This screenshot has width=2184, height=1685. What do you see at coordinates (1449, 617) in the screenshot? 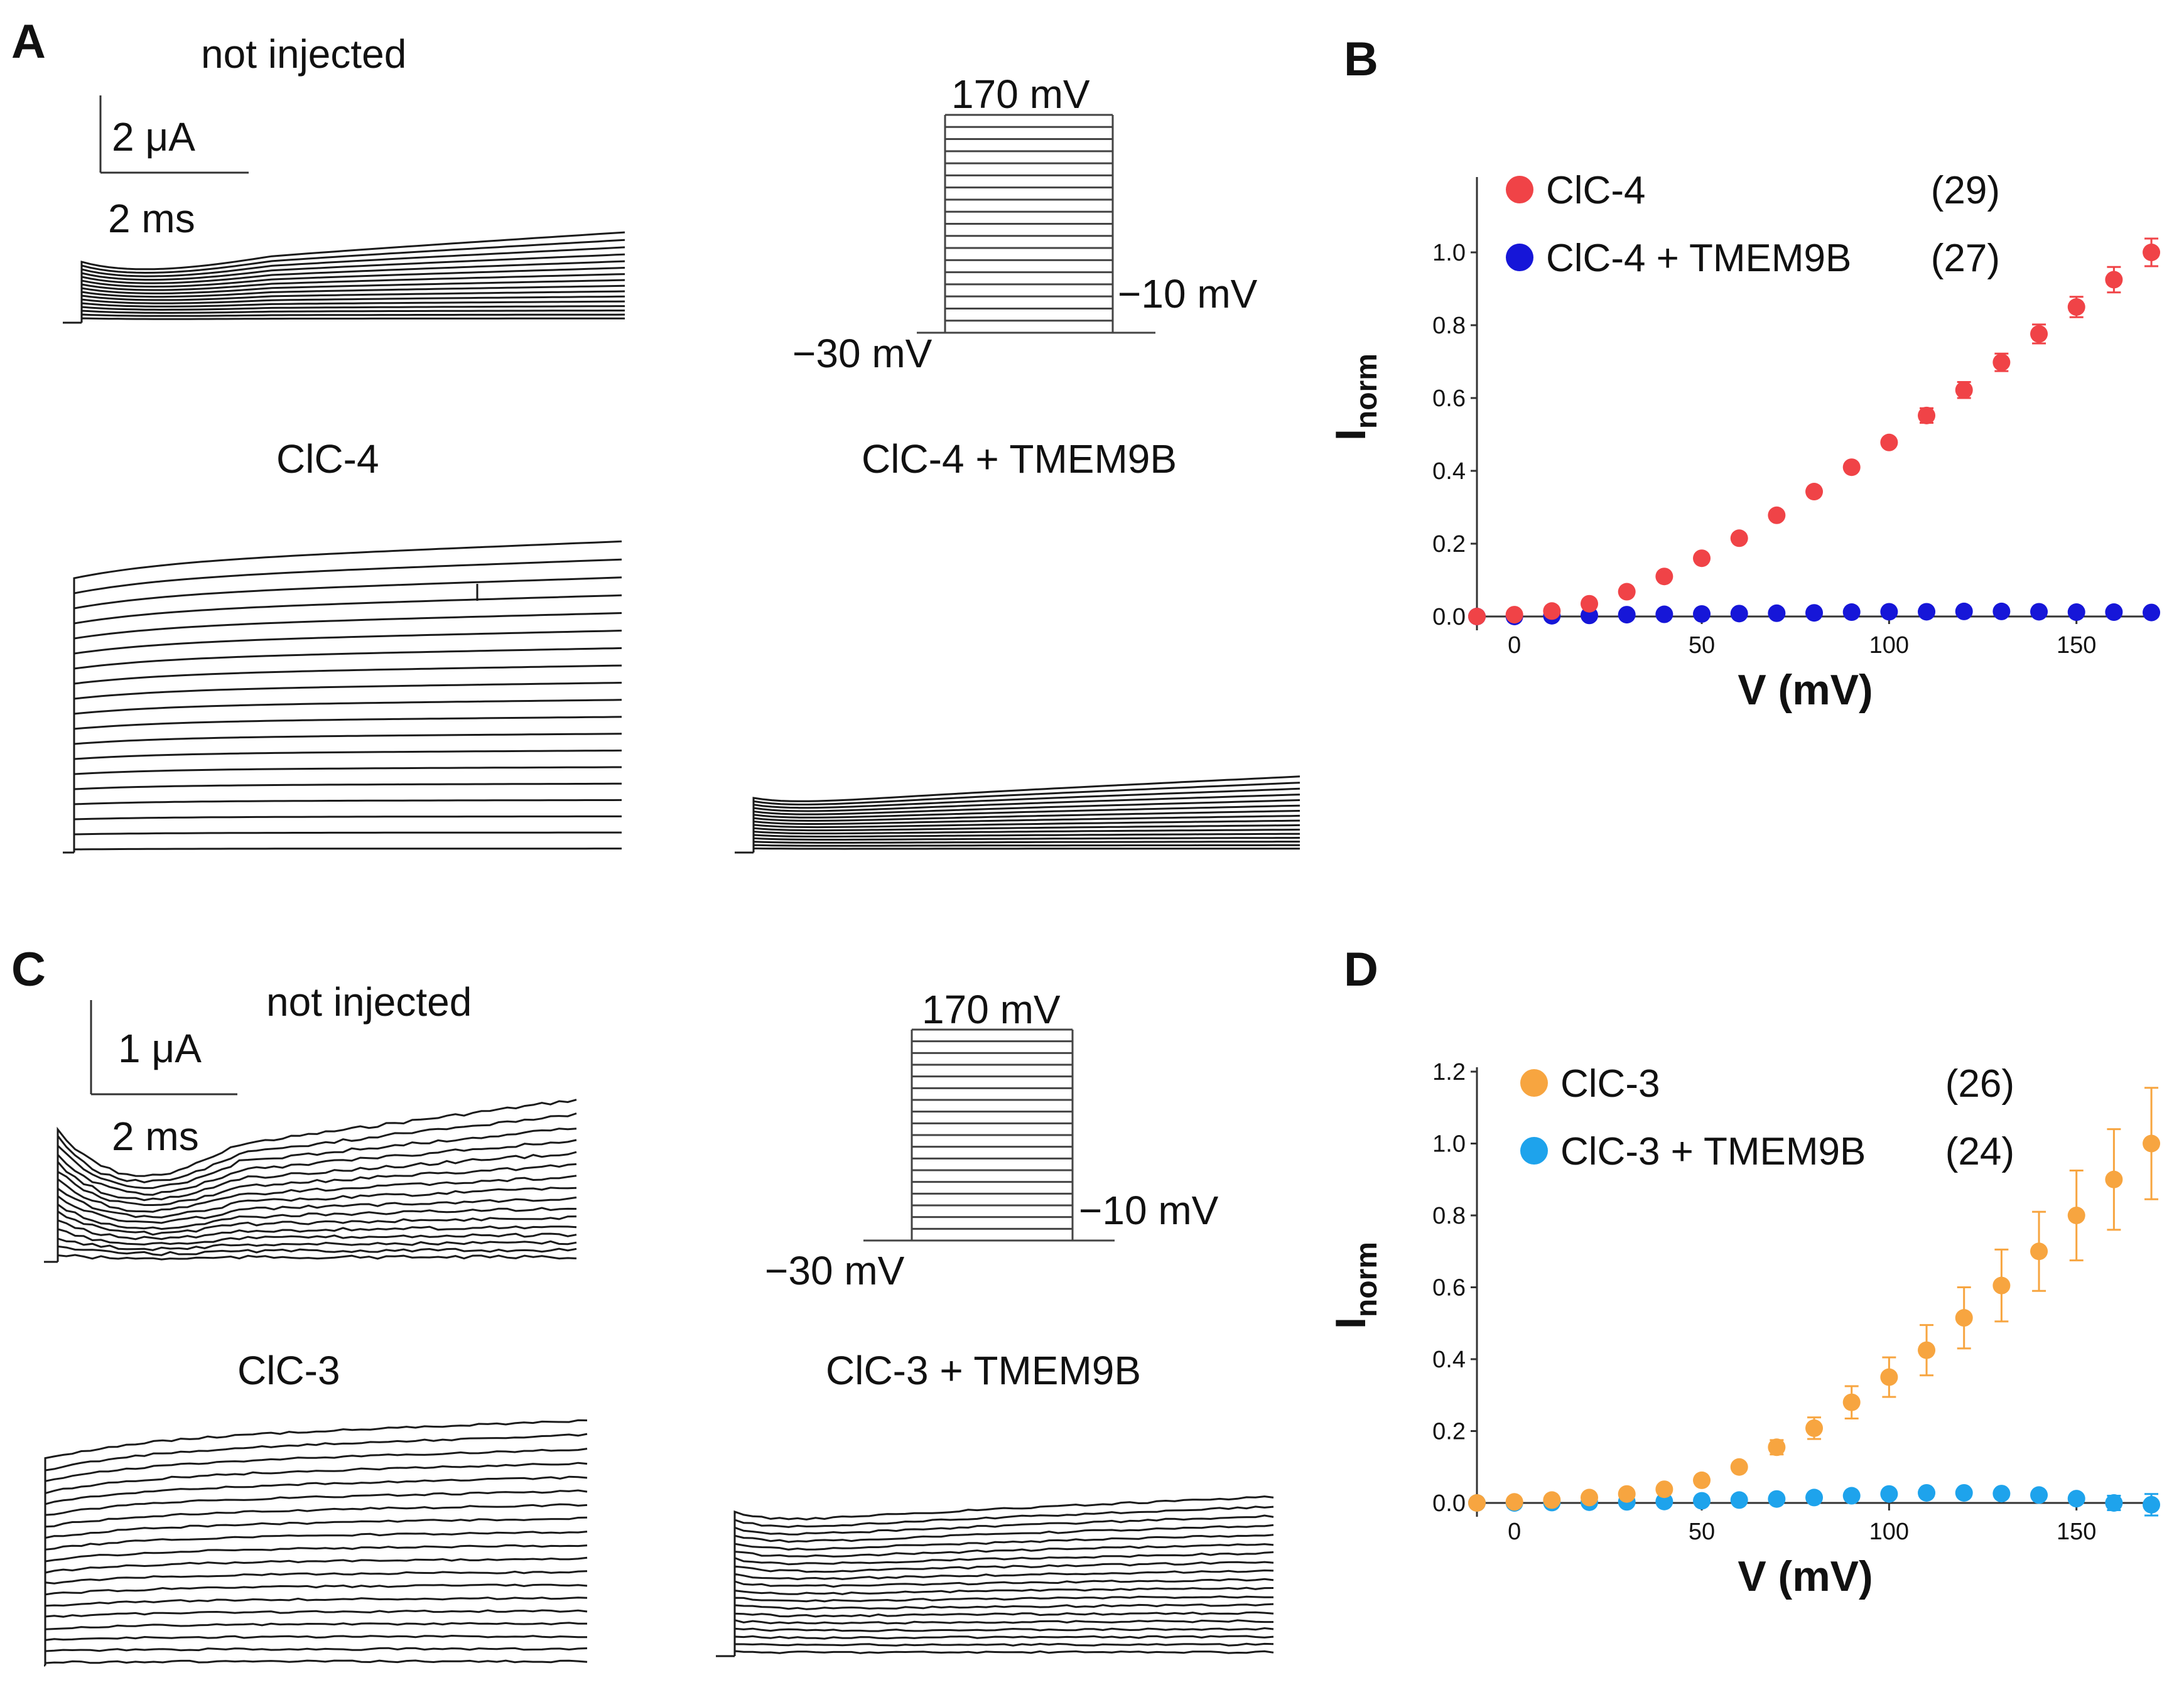
I see `y-tick-label: 0.0` at bounding box center [1449, 617].